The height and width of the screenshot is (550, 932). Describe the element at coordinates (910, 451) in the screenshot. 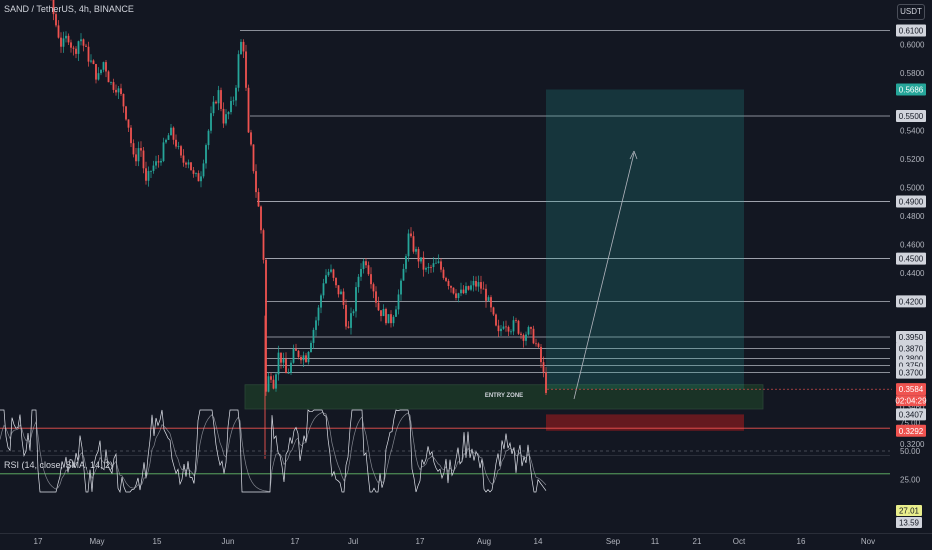

I see `rsi-tick-label: 50.00` at that location.